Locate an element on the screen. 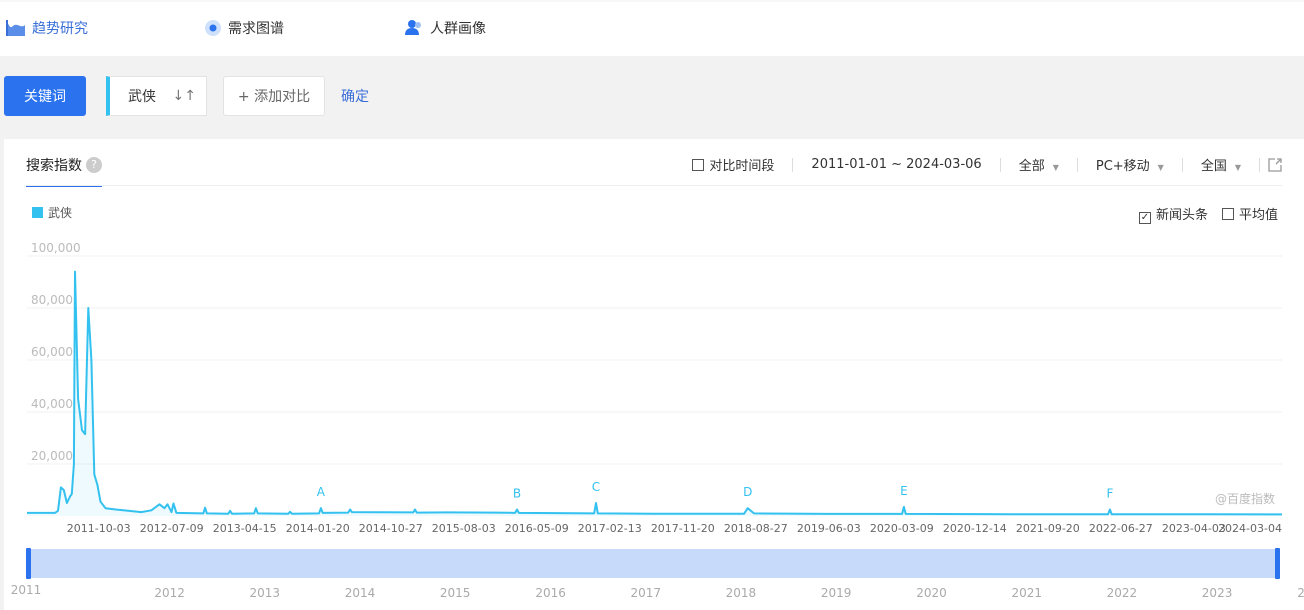  trend-chart-icon is located at coordinates (15, 28).